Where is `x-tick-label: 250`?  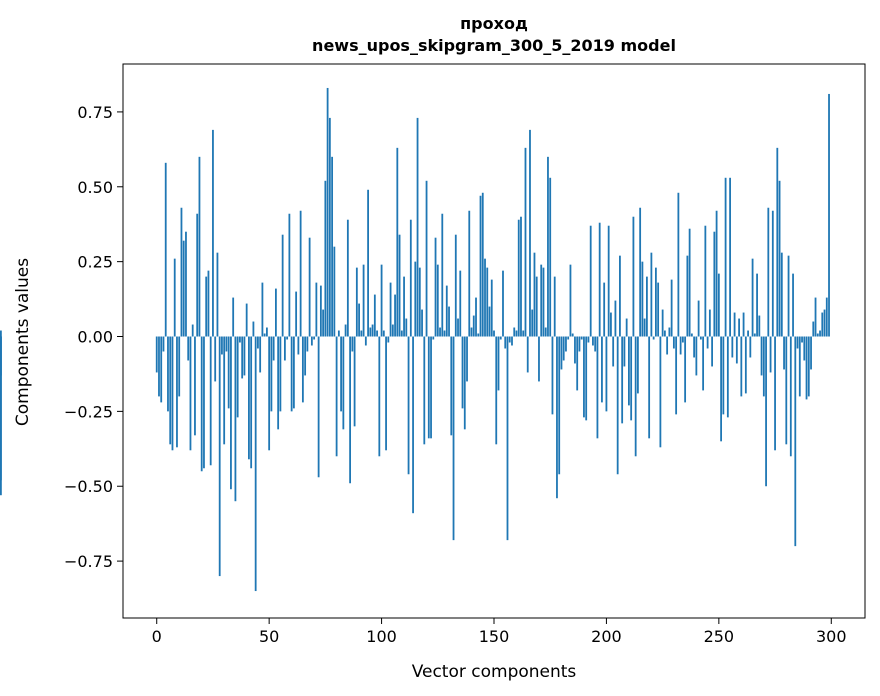 x-tick-label: 250 is located at coordinates (719, 636).